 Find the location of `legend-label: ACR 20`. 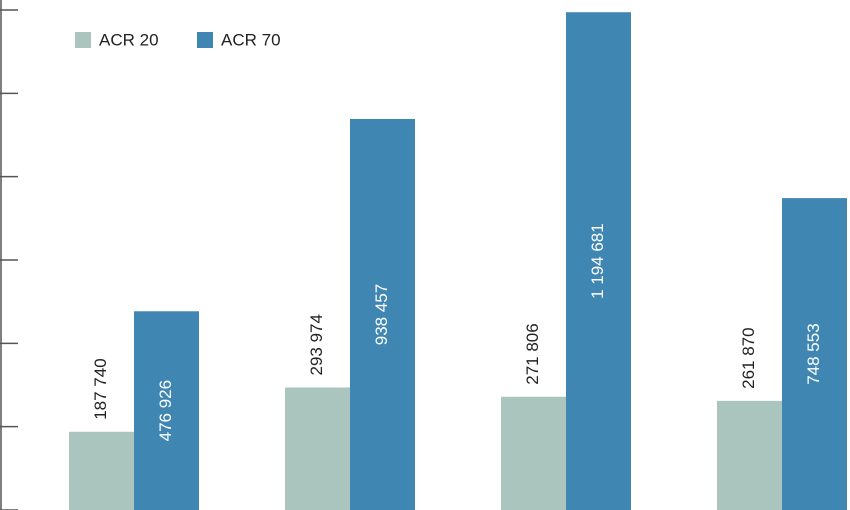

legend-label: ACR 20 is located at coordinates (129, 39).